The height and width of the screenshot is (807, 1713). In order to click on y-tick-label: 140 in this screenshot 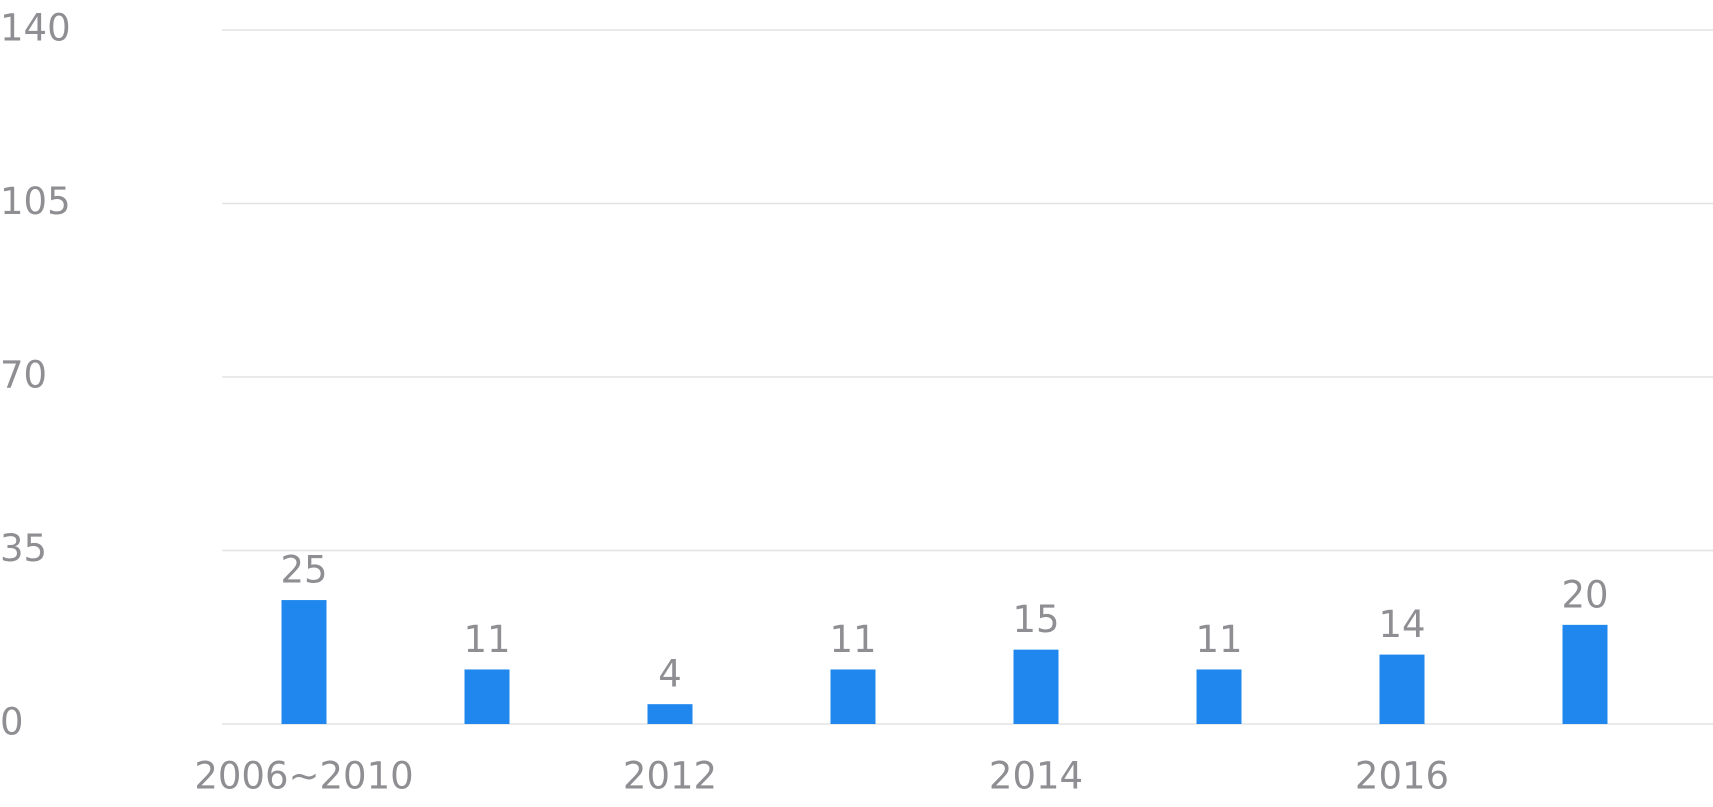, I will do `click(35, 28)`.